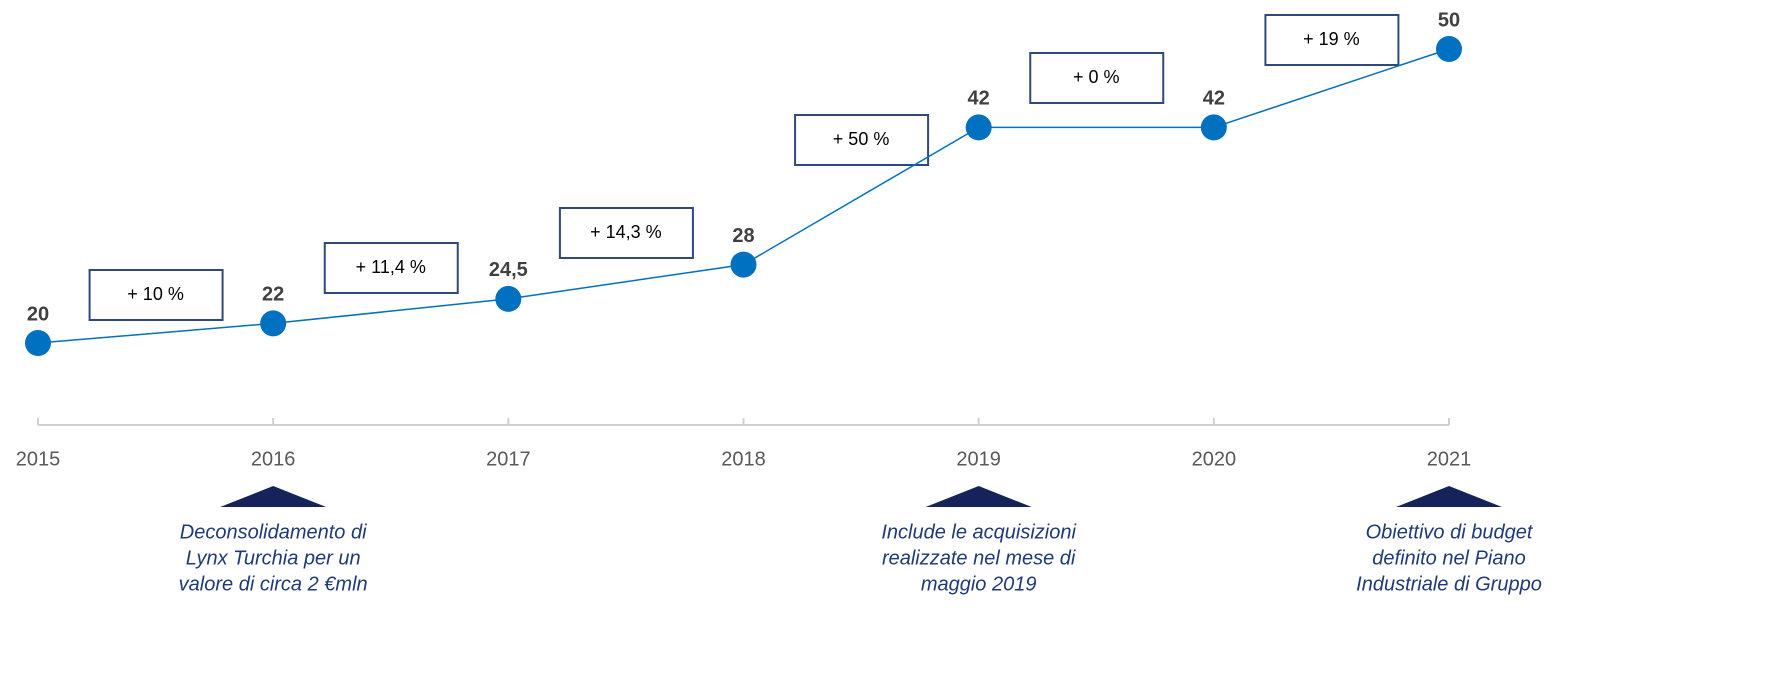  I want to click on data-label: 22, so click(273, 295).